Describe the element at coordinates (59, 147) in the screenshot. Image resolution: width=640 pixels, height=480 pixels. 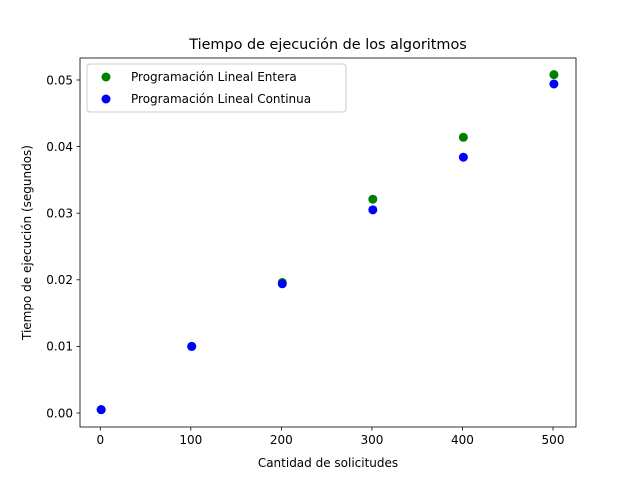
I see `y-tick-label: 0.04` at that location.